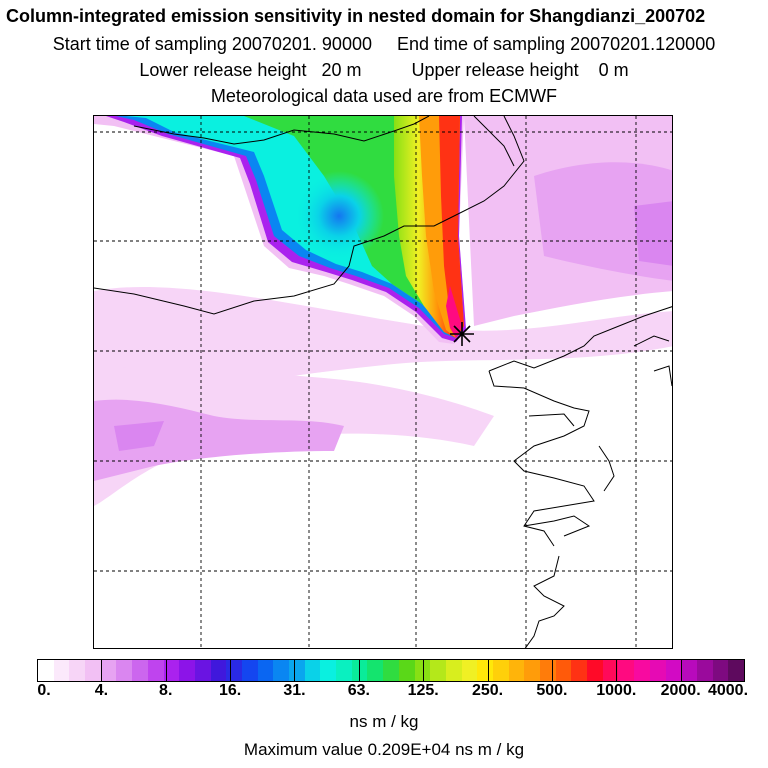  Describe the element at coordinates (384, 749) in the screenshot. I see `max-value-label: Maximum value 0.209E+04 ns m / kg` at that location.